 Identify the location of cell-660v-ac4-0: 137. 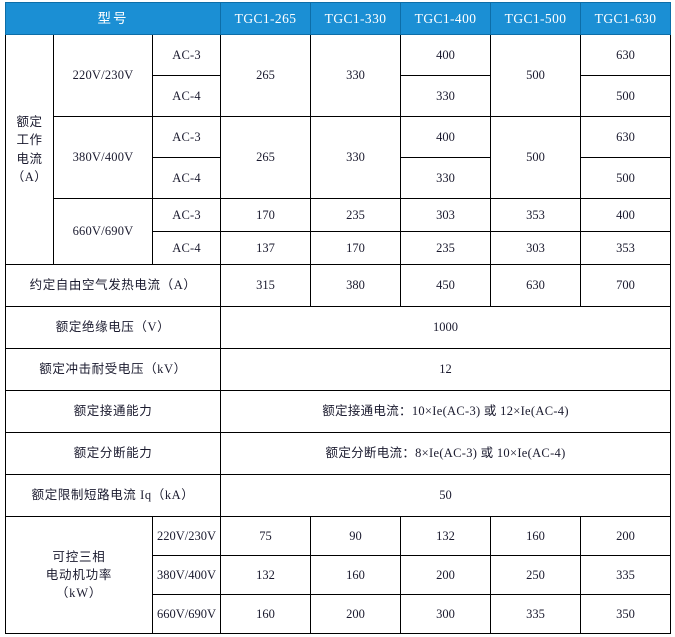
(266, 248).